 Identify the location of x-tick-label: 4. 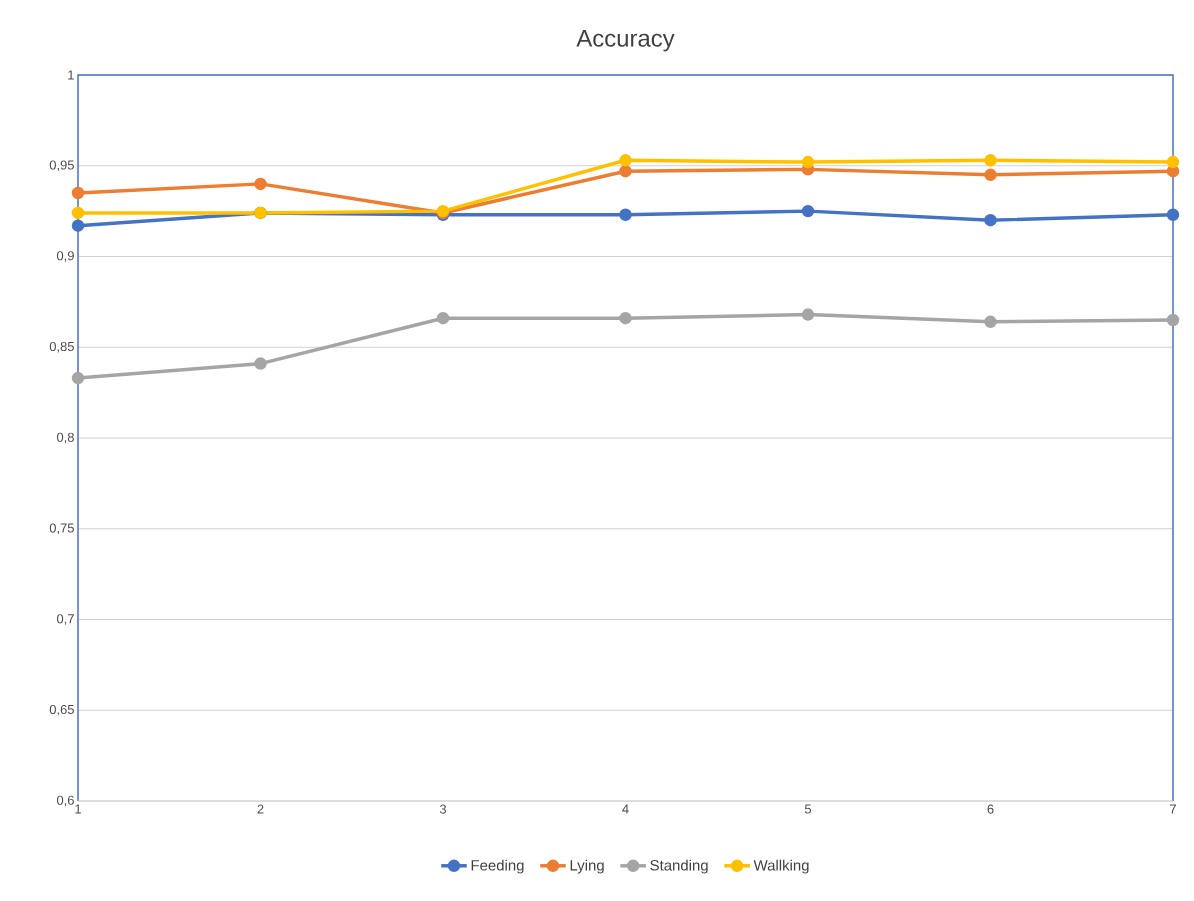
(625, 809).